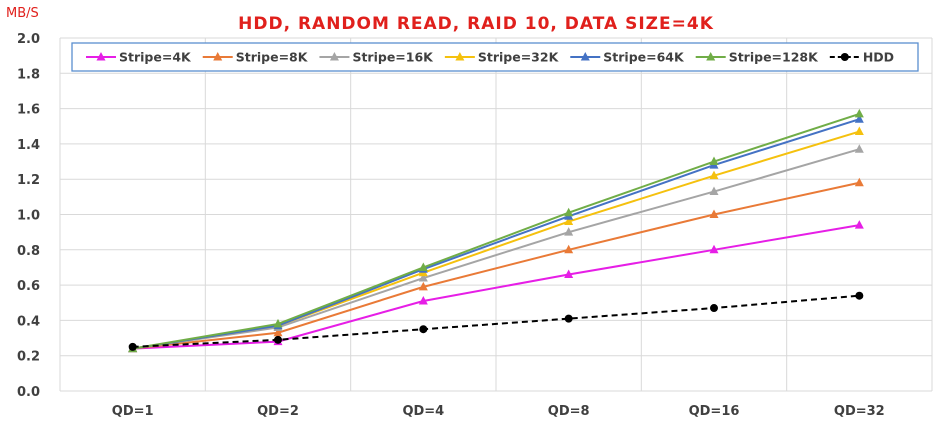 This screenshot has width=942, height=425. What do you see at coordinates (28, 39) in the screenshot?
I see `y-tick-label: 2.0` at bounding box center [28, 39].